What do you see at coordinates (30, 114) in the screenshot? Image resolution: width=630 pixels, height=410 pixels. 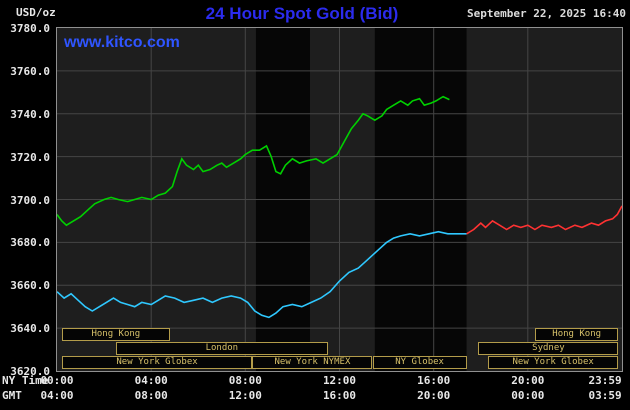 I see `y-tick-label: 3740.0` at bounding box center [30, 114].